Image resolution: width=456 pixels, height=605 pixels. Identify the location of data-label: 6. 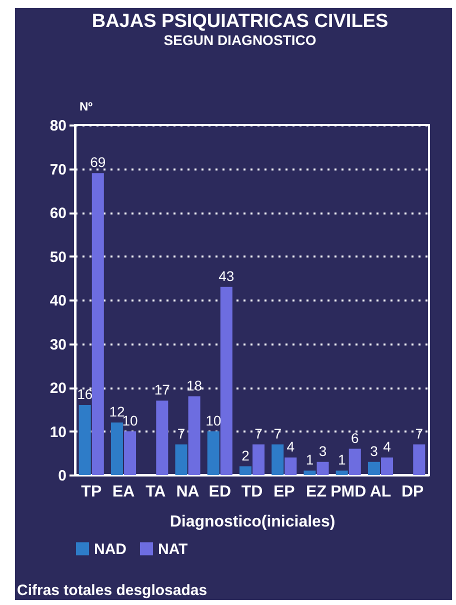
(354, 438).